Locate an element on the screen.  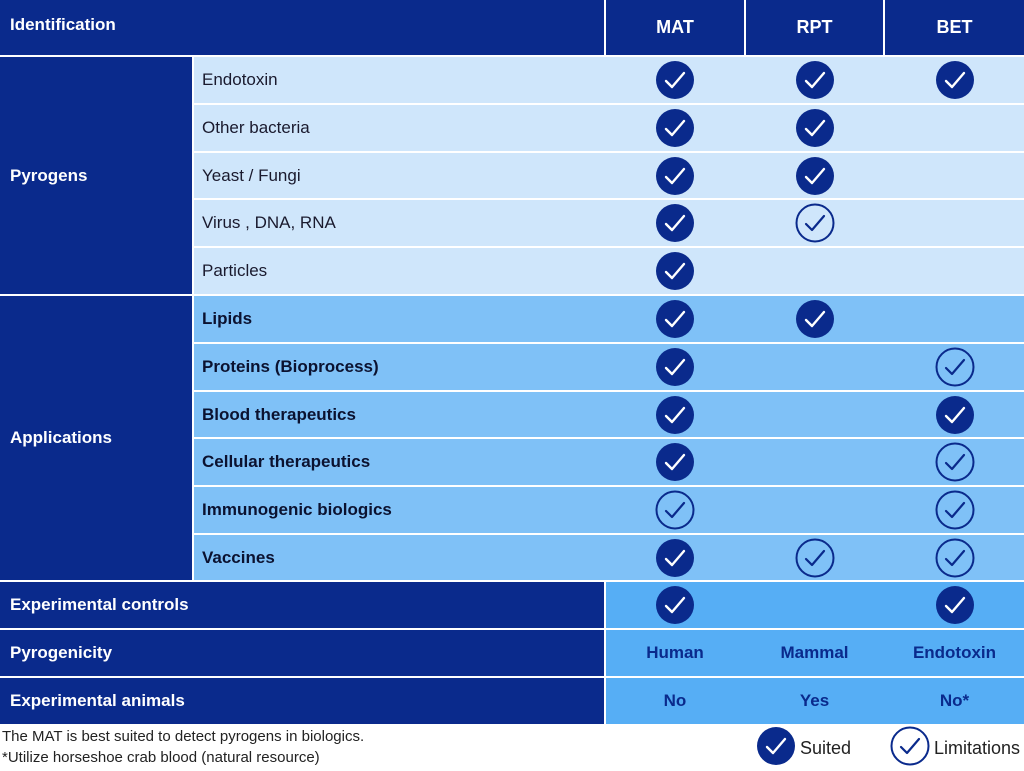
summary-label-text: Experimental animals is located at coordinates (97, 700).